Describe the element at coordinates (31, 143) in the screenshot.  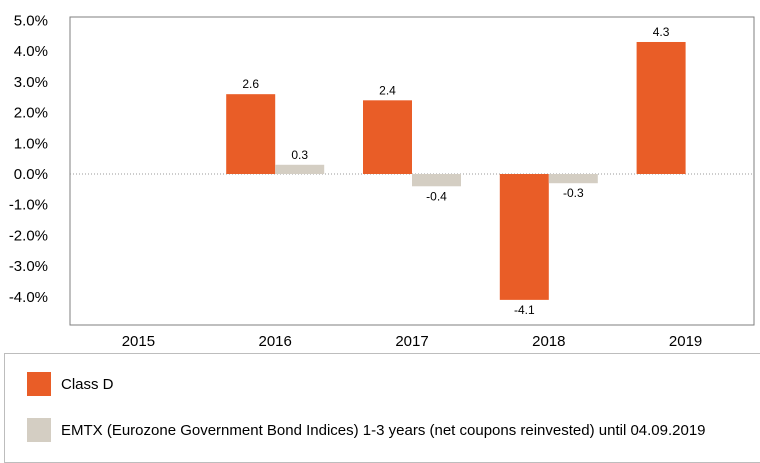
I see `y-tick-label: 1.0%` at that location.